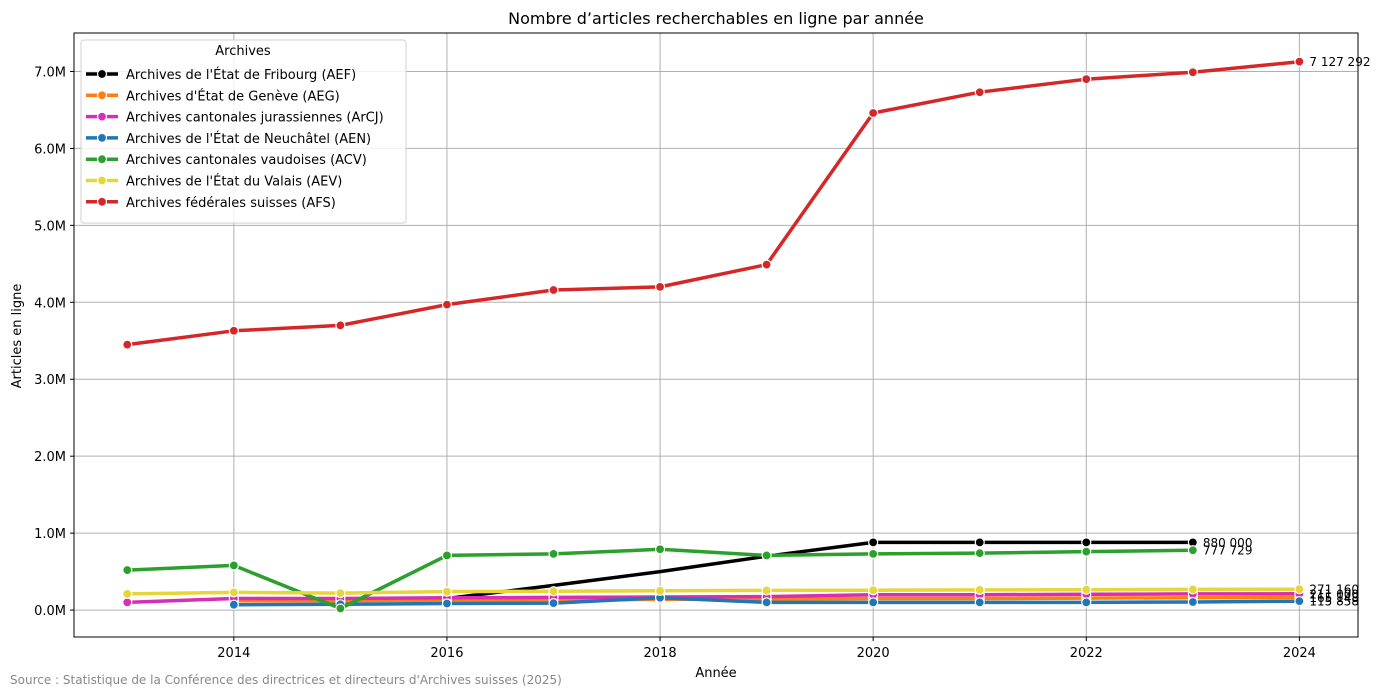 Image resolution: width=1383 pixels, height=698 pixels. What do you see at coordinates (233, 653) in the screenshot?
I see `x-tick-label: 2014` at bounding box center [233, 653].